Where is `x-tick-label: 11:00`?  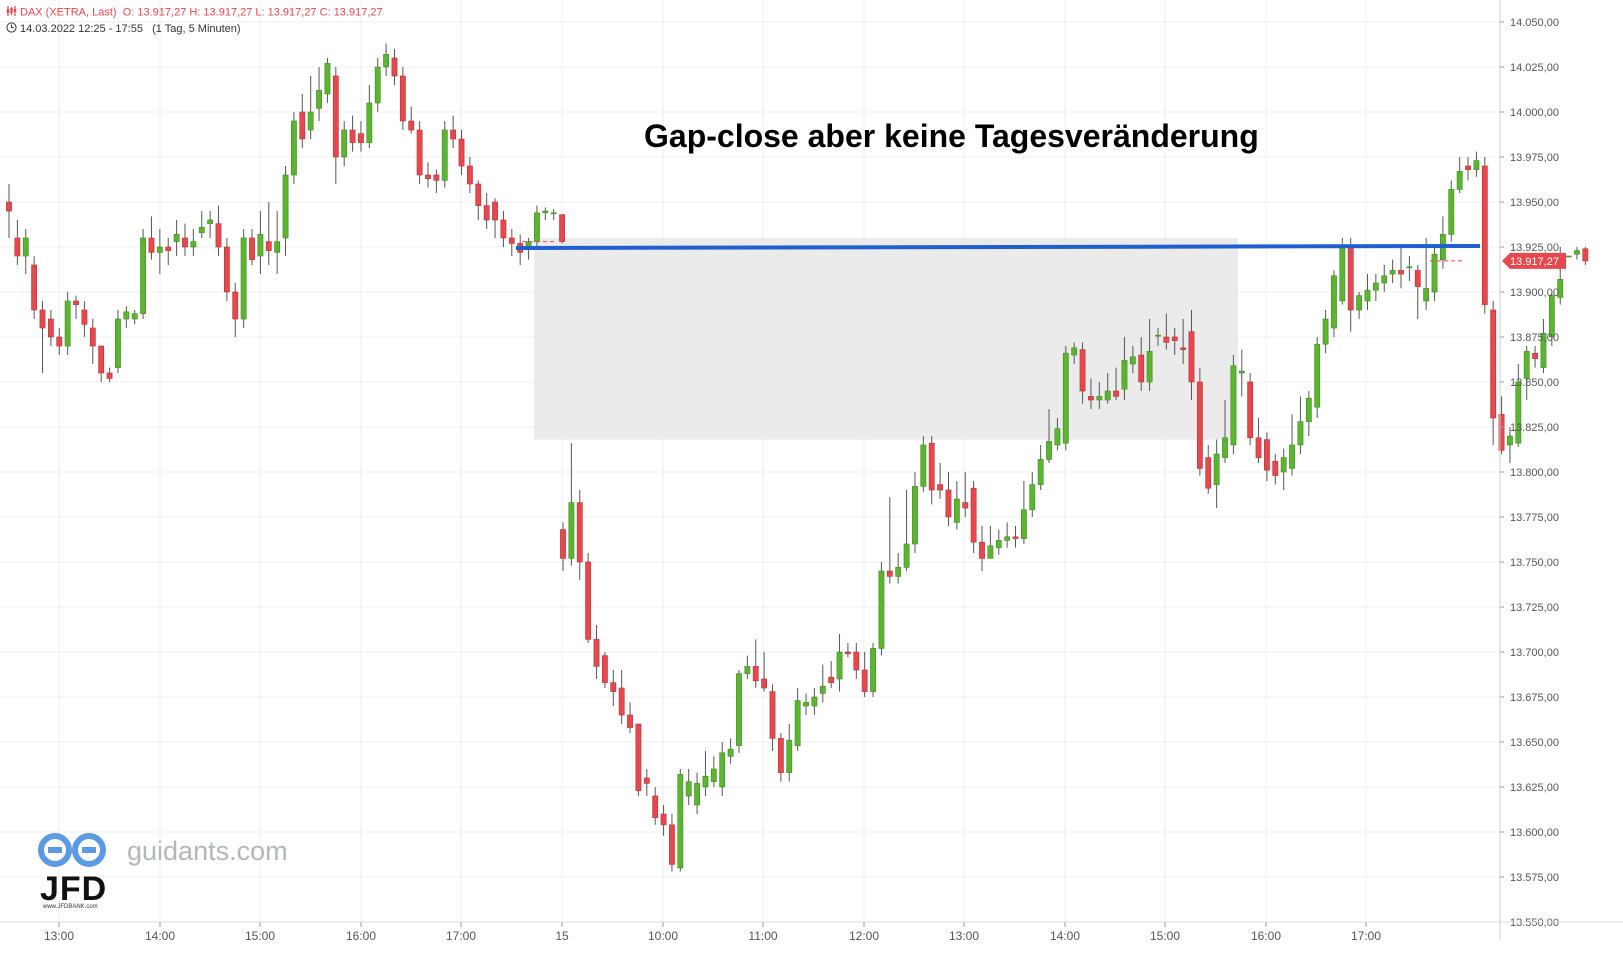 x-tick-label: 11:00 is located at coordinates (762, 936).